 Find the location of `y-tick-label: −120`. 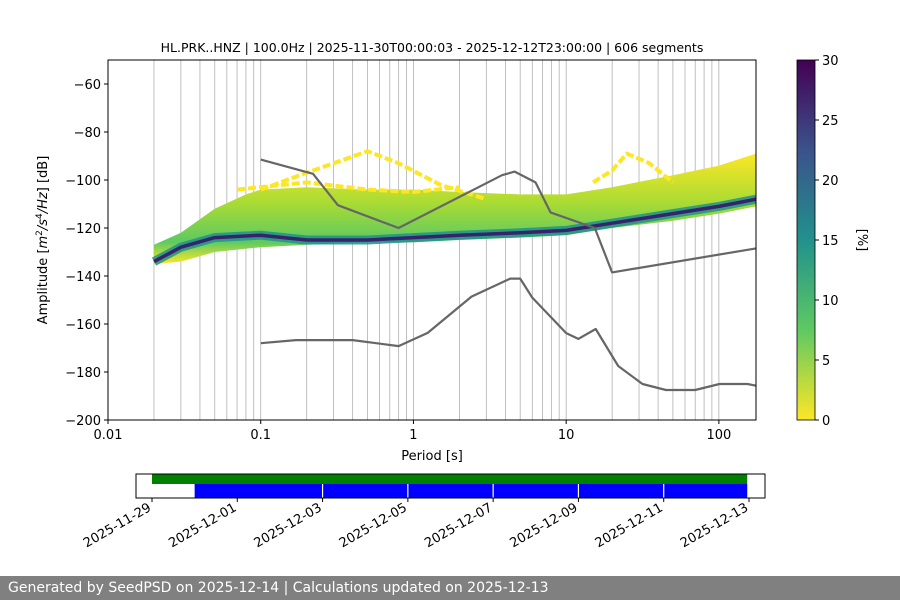

y-tick-label: −120 is located at coordinates (83, 229).